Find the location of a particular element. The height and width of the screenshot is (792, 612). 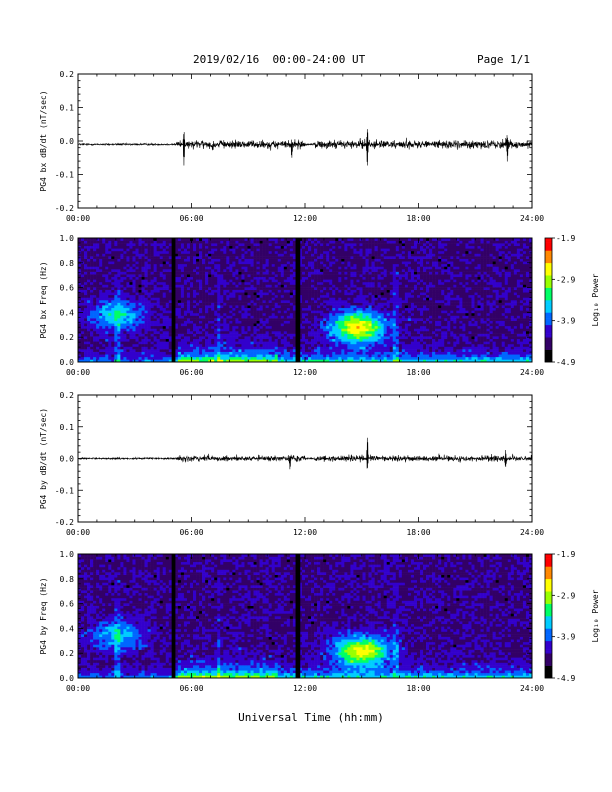

spectrogram-cells is located at coordinates (305, 300).